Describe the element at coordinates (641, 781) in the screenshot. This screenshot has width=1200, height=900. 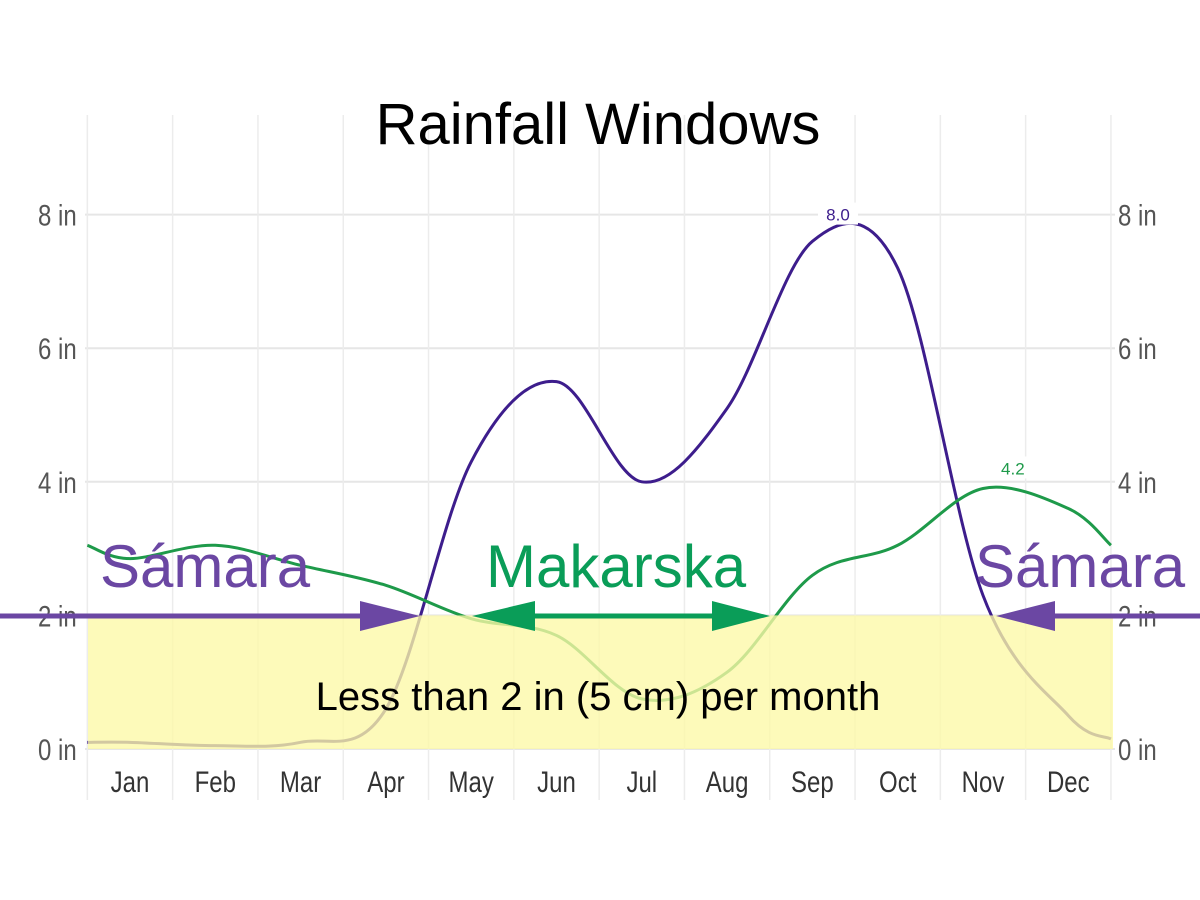
I see `x-tick-label: Jul` at that location.